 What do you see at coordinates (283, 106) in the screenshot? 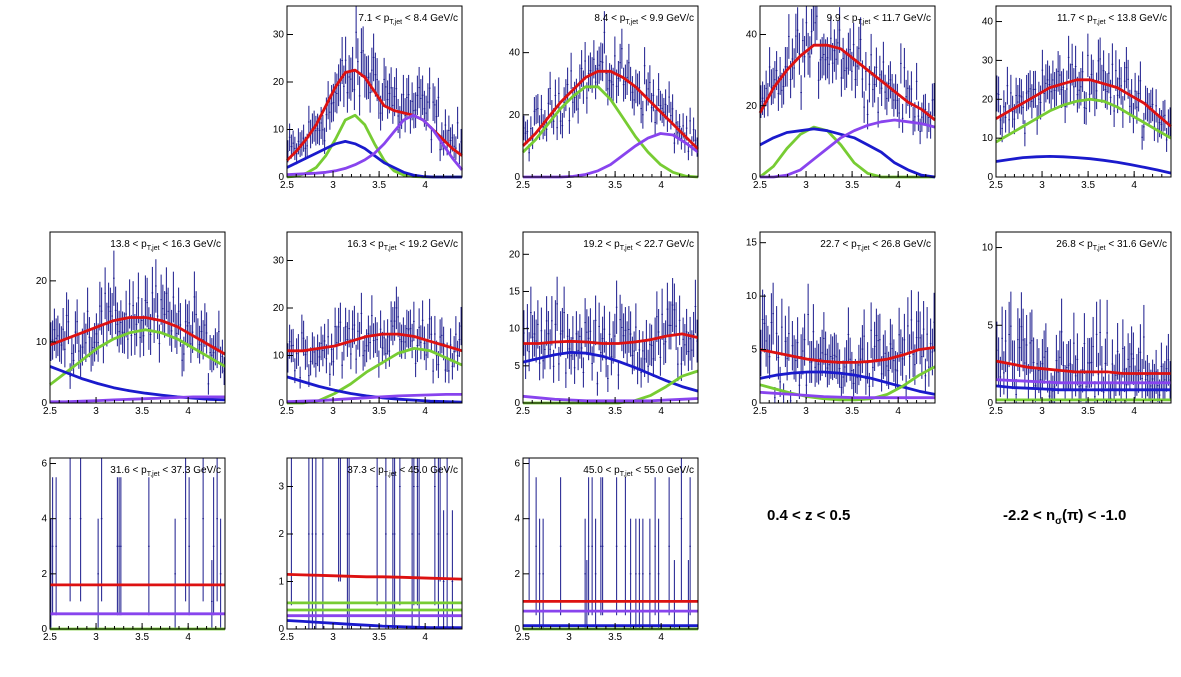
I see `y-axis-0: 0 10 20 30` at bounding box center [283, 106].